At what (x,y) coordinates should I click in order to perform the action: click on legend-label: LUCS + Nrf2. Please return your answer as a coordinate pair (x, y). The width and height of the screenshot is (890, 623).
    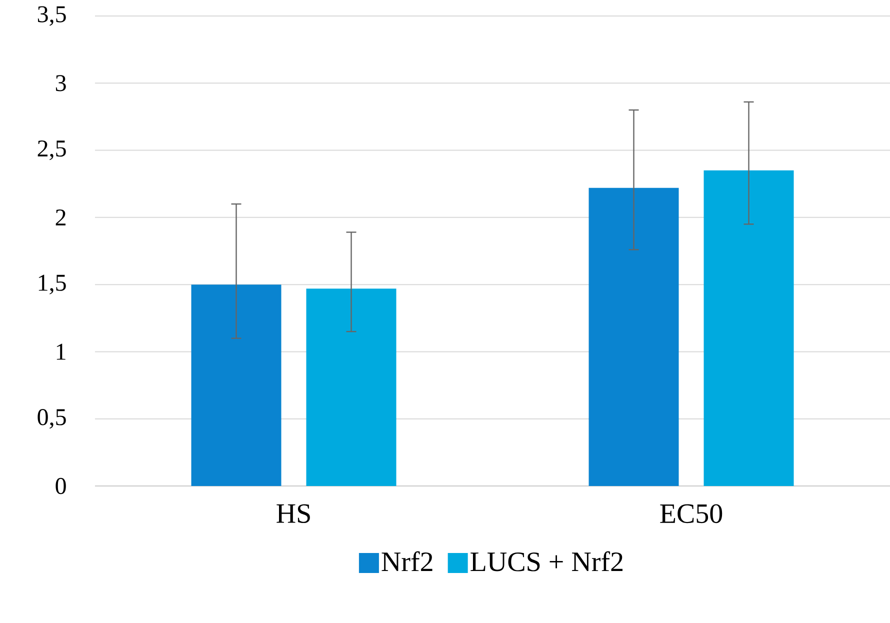
    Looking at the image, I should click on (546, 561).